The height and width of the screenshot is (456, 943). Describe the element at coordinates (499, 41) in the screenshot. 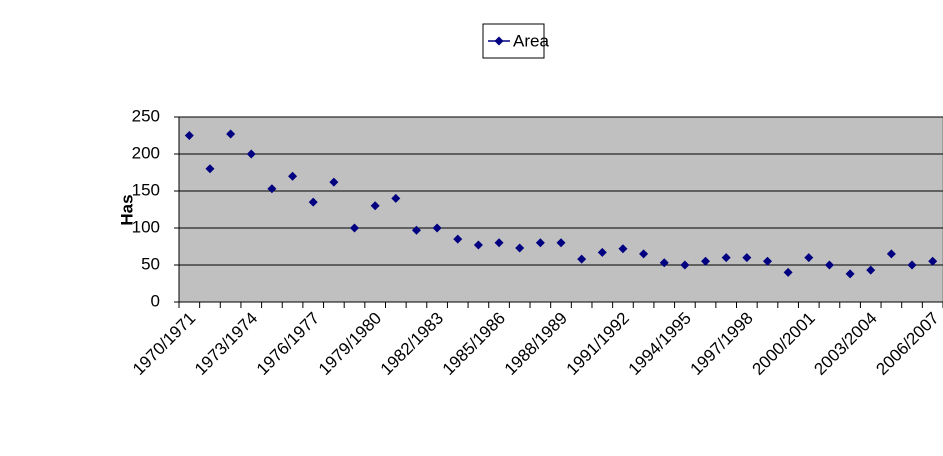

I see `legend-marker` at that location.